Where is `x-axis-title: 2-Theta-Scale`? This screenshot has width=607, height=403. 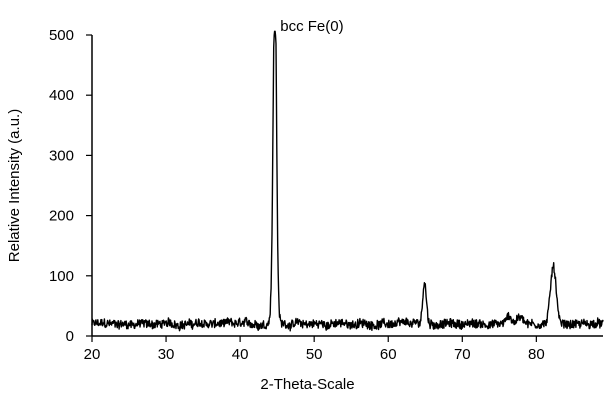
x-axis-title: 2-Theta-Scale is located at coordinates (307, 384).